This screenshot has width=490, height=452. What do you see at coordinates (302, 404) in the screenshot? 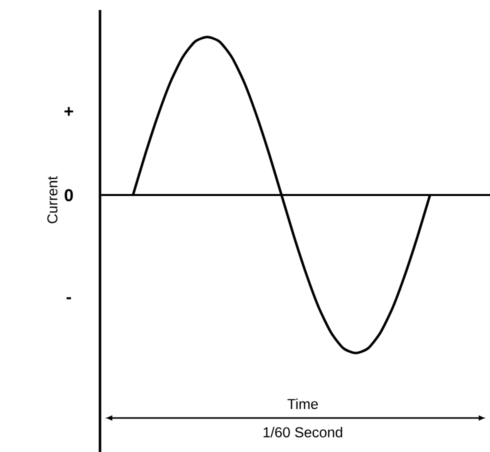
I see `x-axis-title: Time` at bounding box center [302, 404].